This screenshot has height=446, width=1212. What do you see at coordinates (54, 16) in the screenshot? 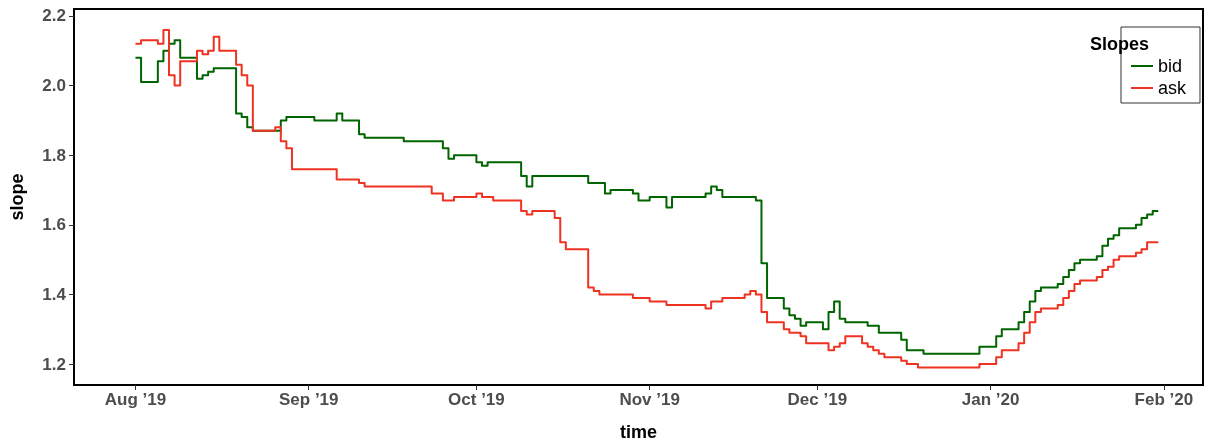
I see `y-tick-label: 2.2` at bounding box center [54, 16].